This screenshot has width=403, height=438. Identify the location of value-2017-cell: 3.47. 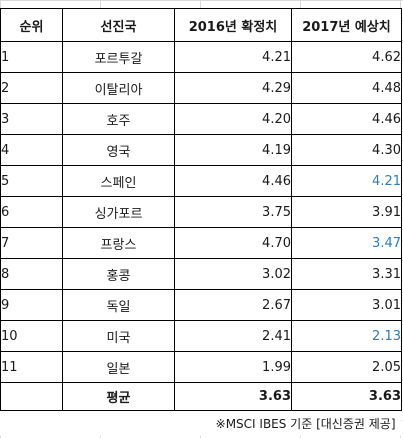
(346, 243).